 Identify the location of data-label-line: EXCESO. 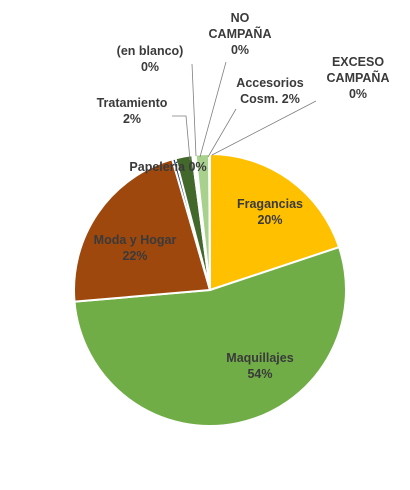
(358, 62).